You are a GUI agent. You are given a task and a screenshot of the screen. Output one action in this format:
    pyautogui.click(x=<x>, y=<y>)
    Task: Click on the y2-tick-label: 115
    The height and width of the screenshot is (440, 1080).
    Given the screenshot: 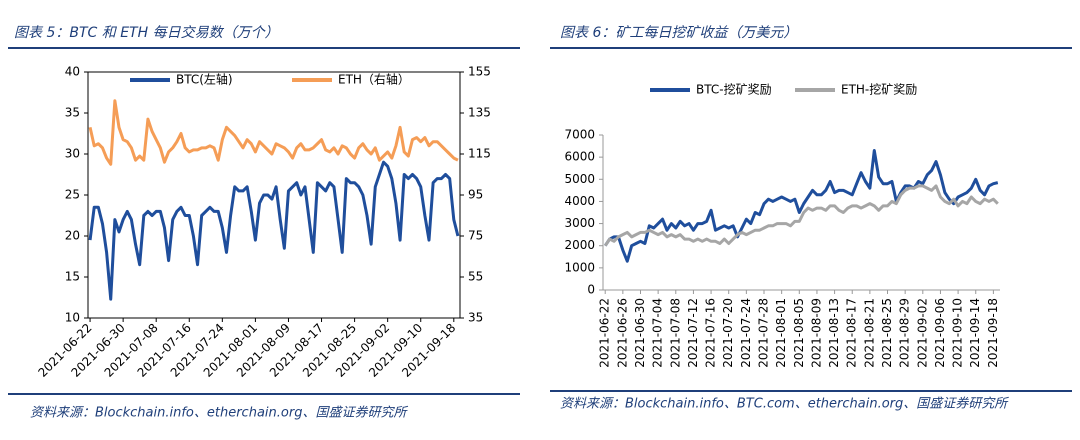 What is the action you would take?
    pyautogui.click(x=479, y=154)
    